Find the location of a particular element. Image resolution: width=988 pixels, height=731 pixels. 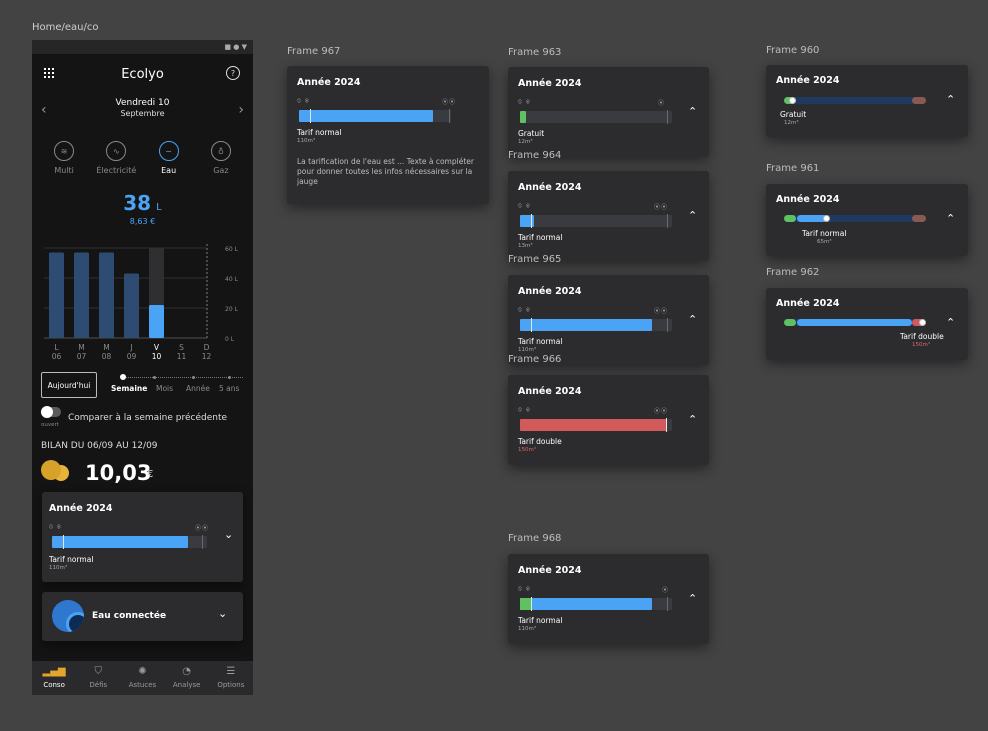

tab-analyse: ◔ Analyse is located at coordinates (187, 677).